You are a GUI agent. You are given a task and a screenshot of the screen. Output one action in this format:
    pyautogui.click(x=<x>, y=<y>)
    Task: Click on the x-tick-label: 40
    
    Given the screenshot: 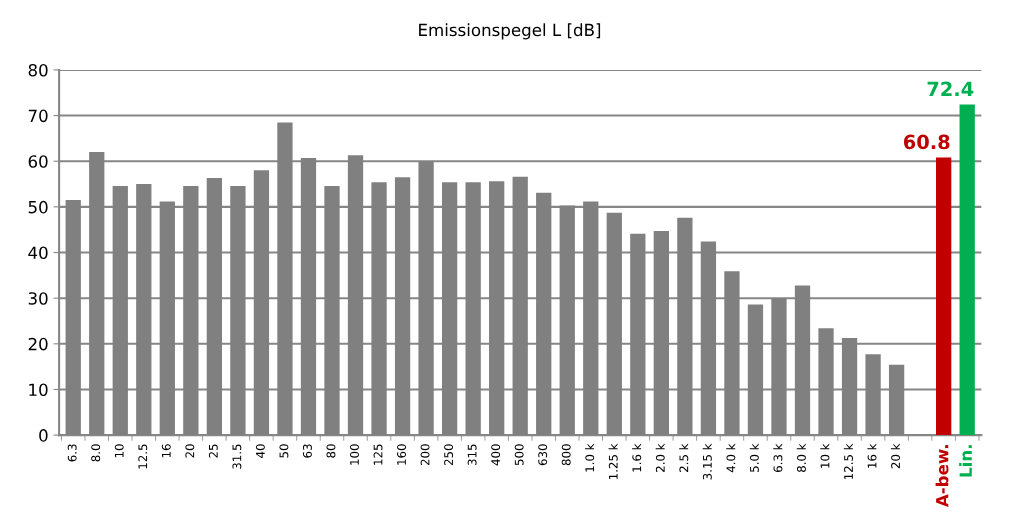 What is the action you would take?
    pyautogui.click(x=260, y=451)
    